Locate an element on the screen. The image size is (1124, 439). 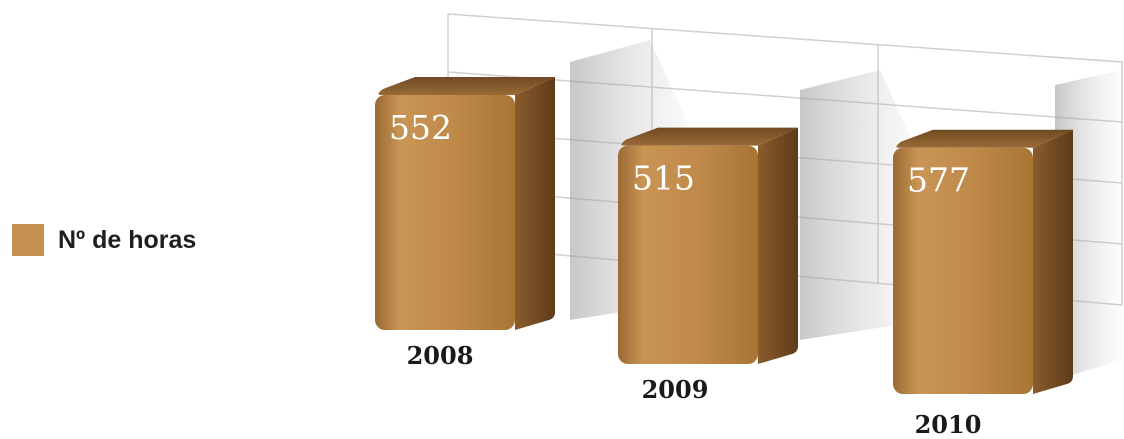
bar-2010: 577 2010 is located at coordinates (983, 284).